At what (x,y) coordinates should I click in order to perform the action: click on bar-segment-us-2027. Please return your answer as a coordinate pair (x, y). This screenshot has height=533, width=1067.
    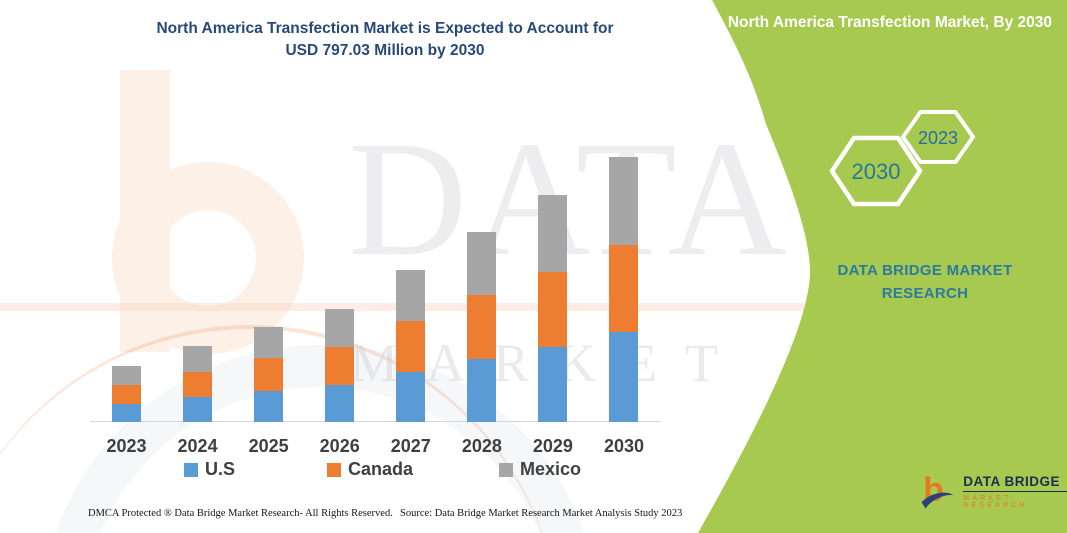
    Looking at the image, I should click on (411, 397).